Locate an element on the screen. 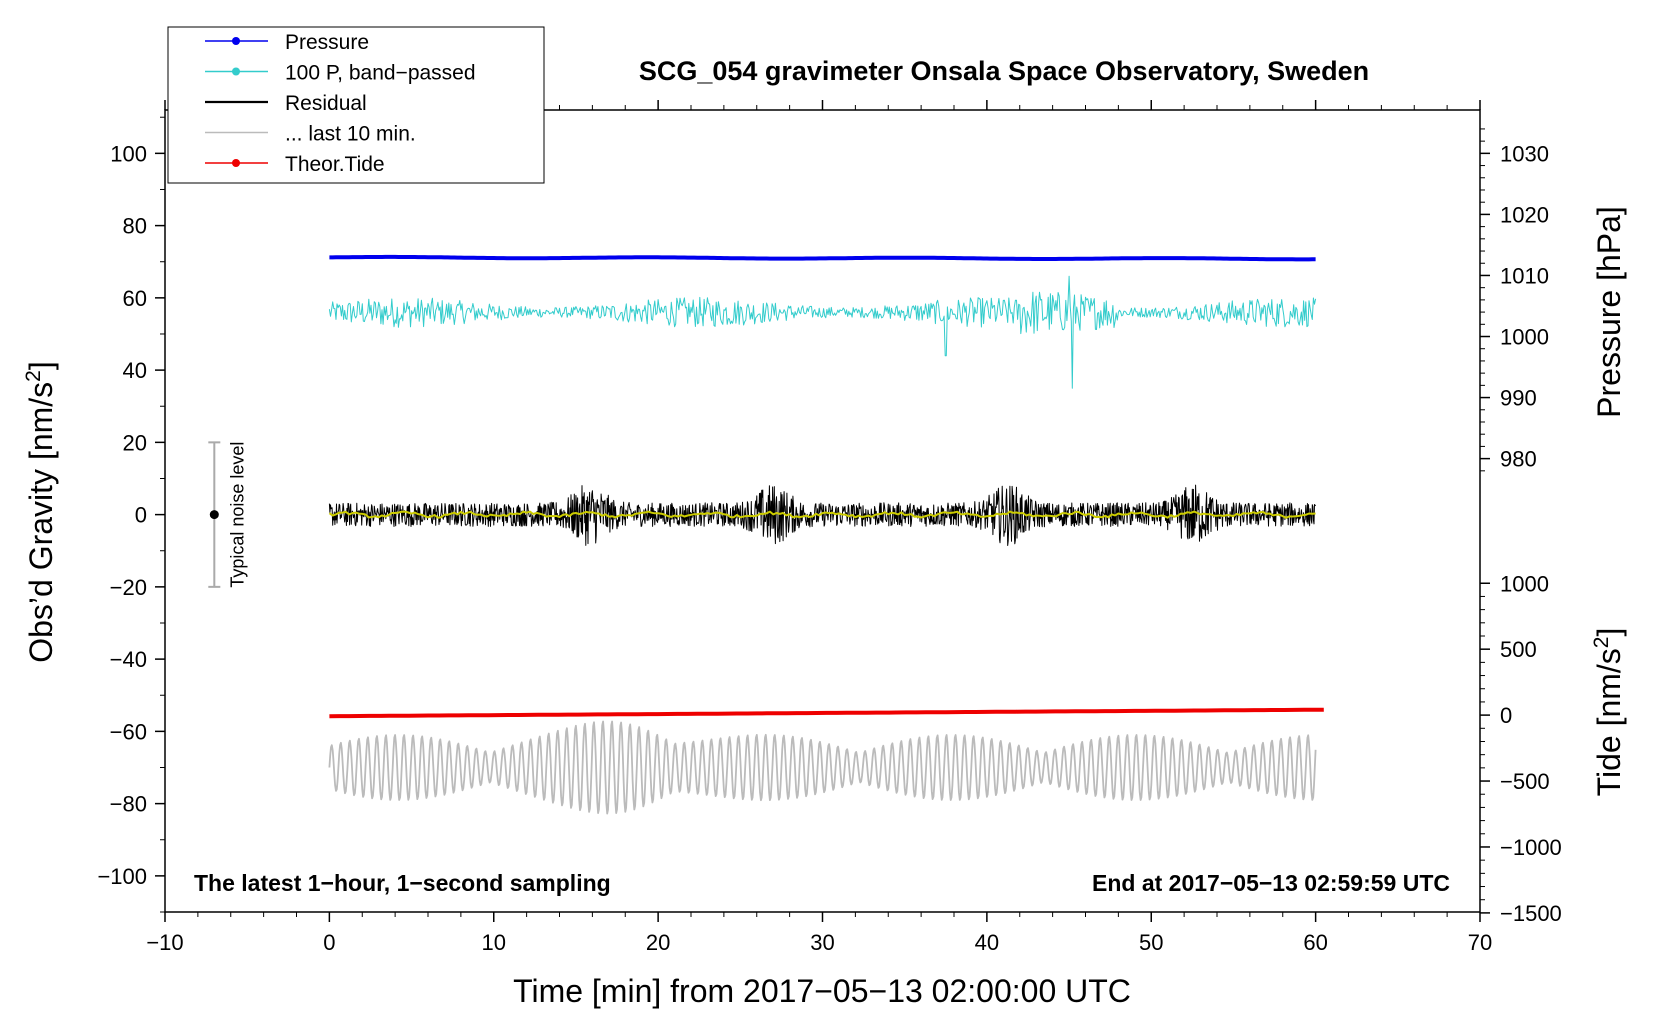  y-tick-label: 40 is located at coordinates (135, 370).